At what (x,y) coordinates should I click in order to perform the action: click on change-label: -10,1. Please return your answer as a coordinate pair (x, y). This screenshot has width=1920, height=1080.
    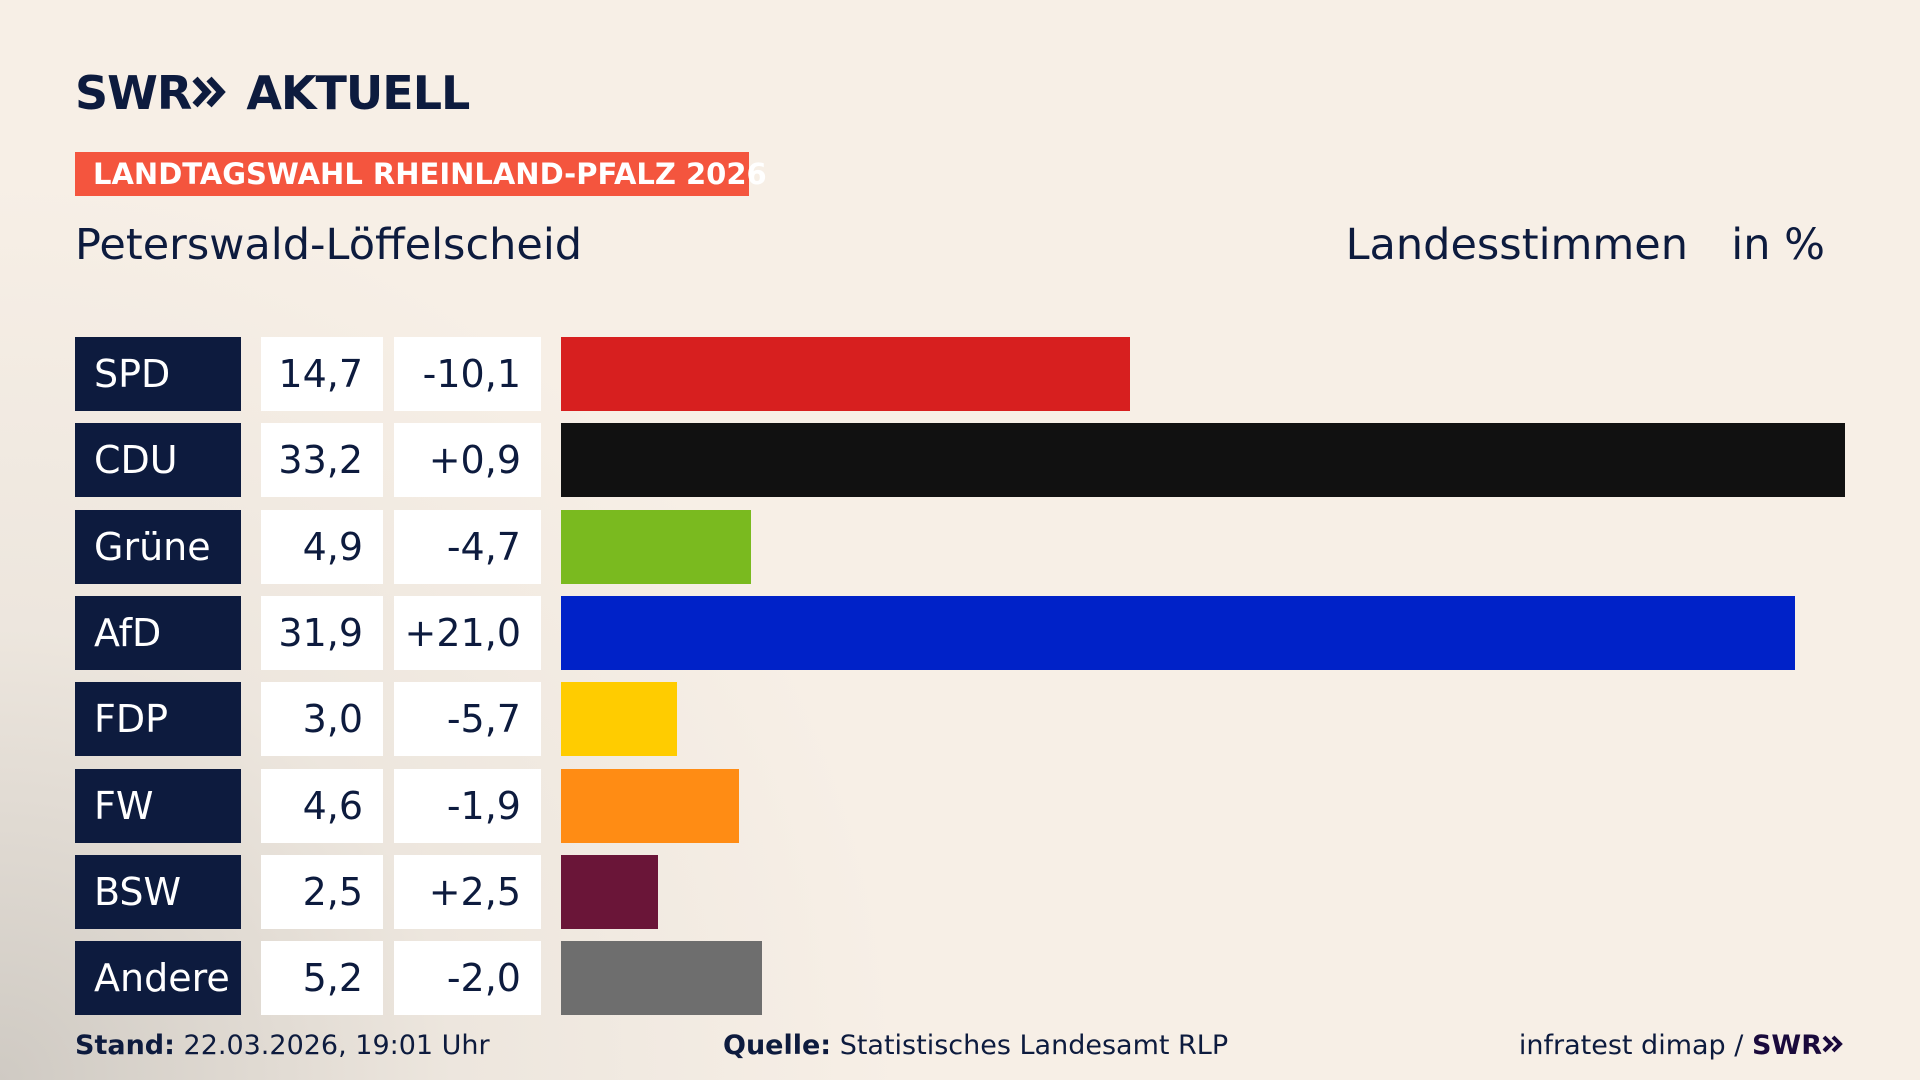
    Looking at the image, I should click on (467, 374).